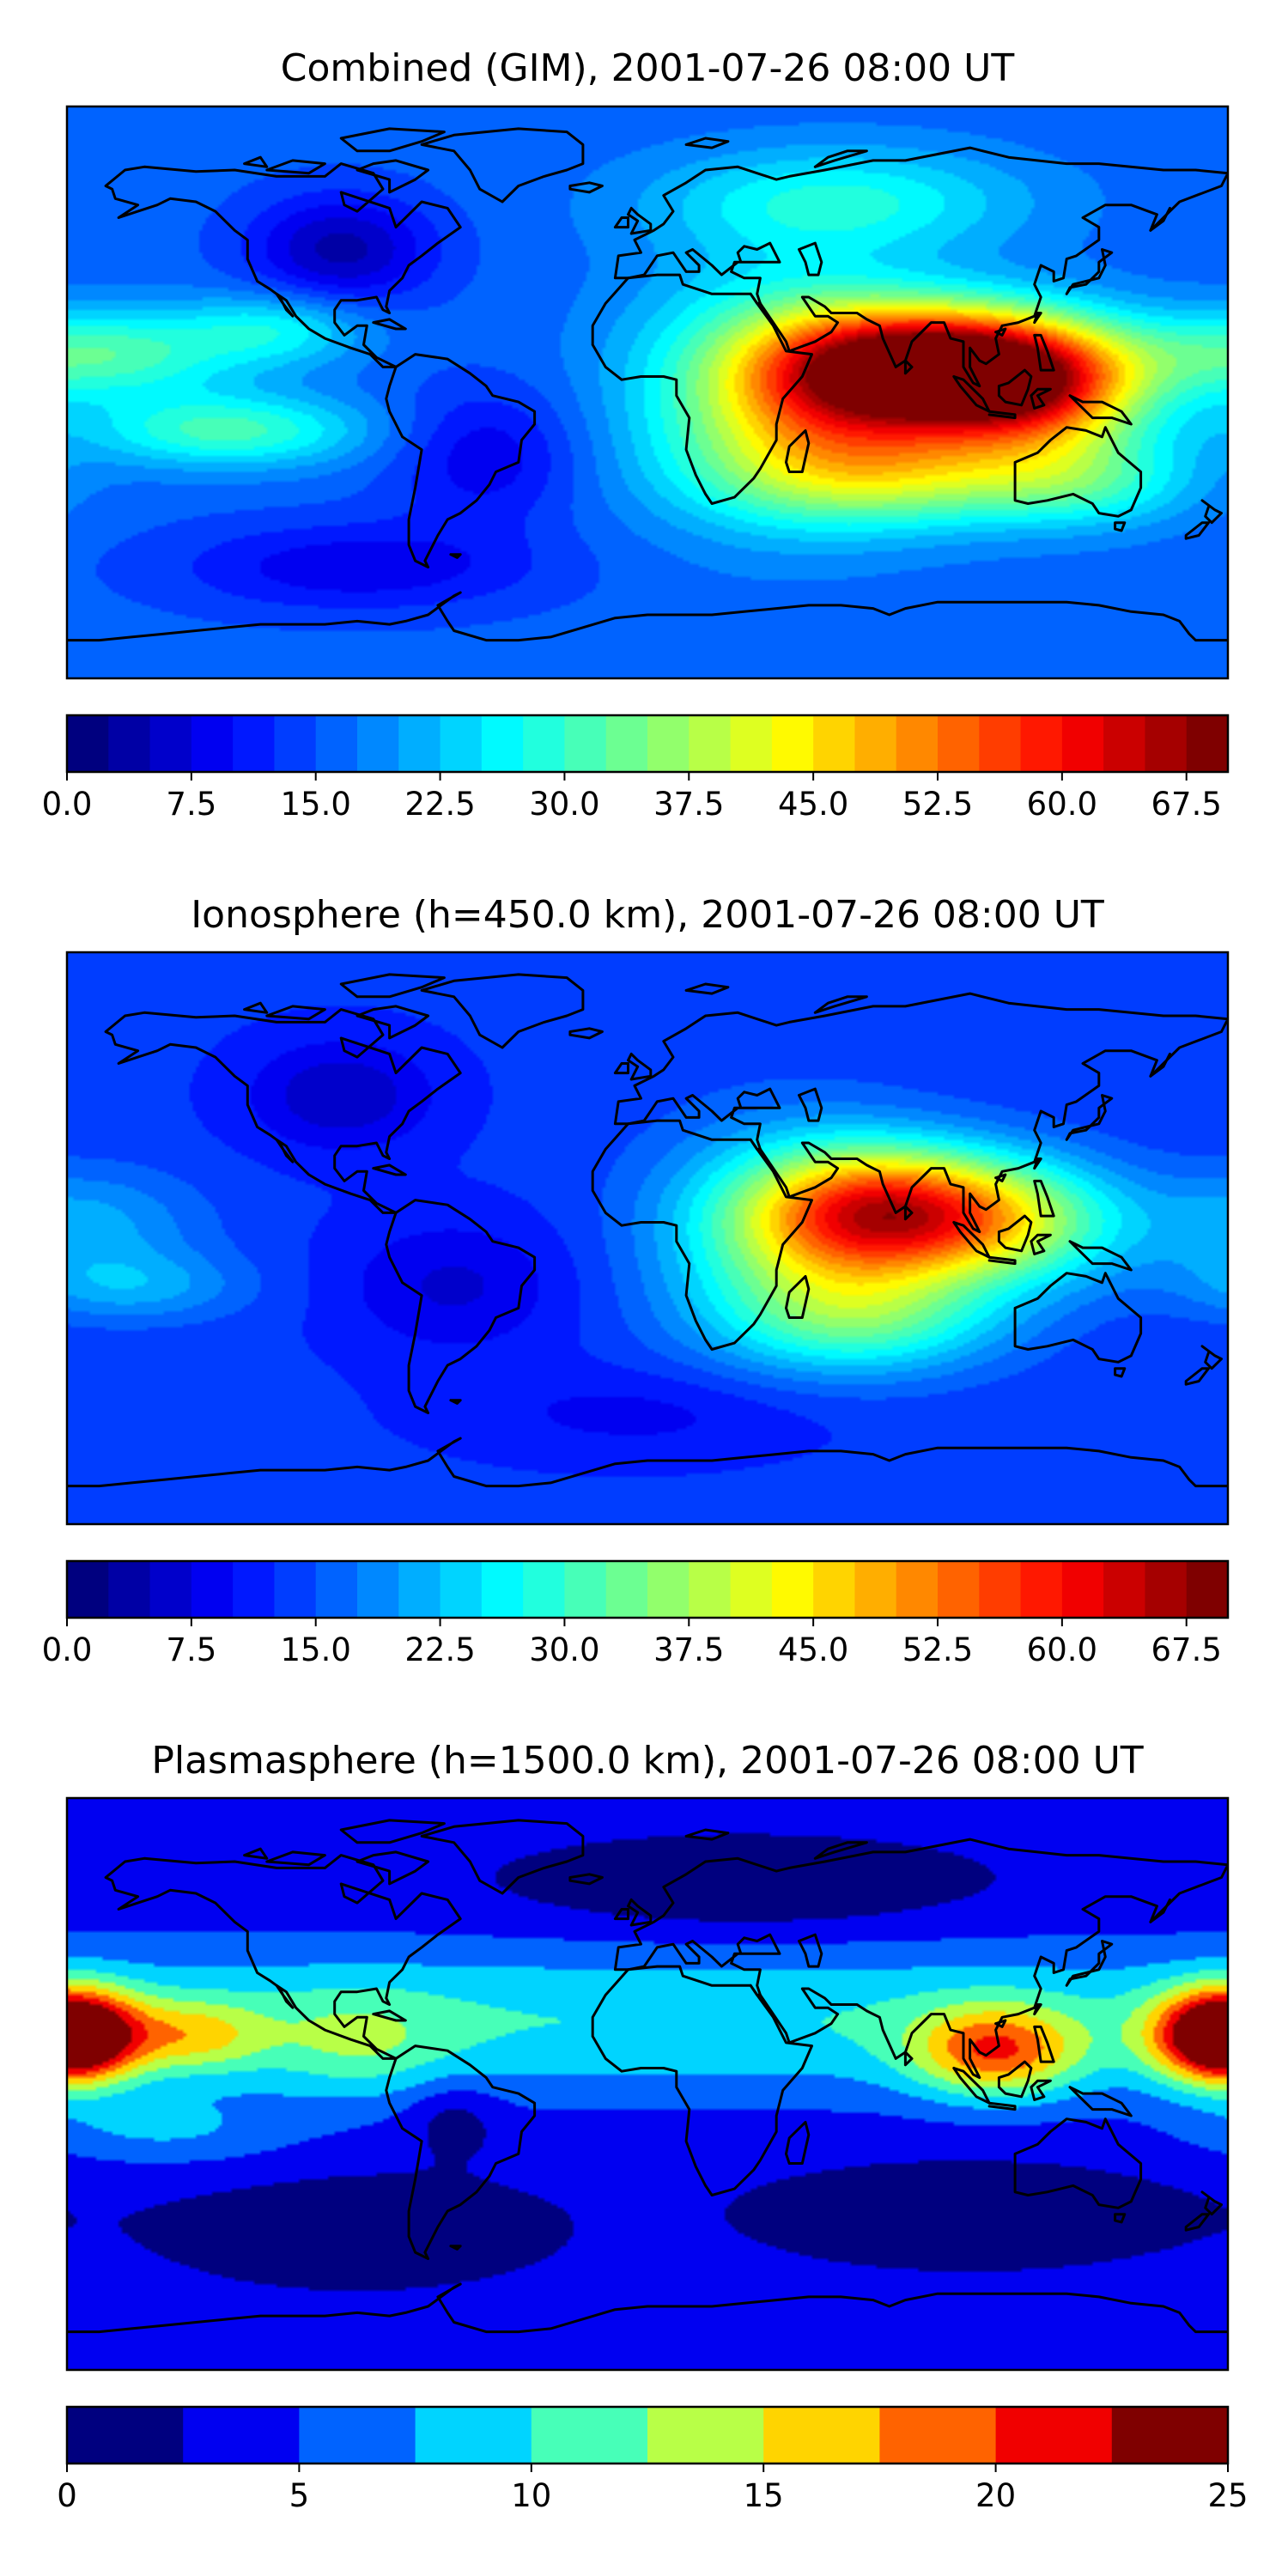  Describe the element at coordinates (1062, 1649) in the screenshot. I see `colorbar-tick-label: 60.0` at that location.